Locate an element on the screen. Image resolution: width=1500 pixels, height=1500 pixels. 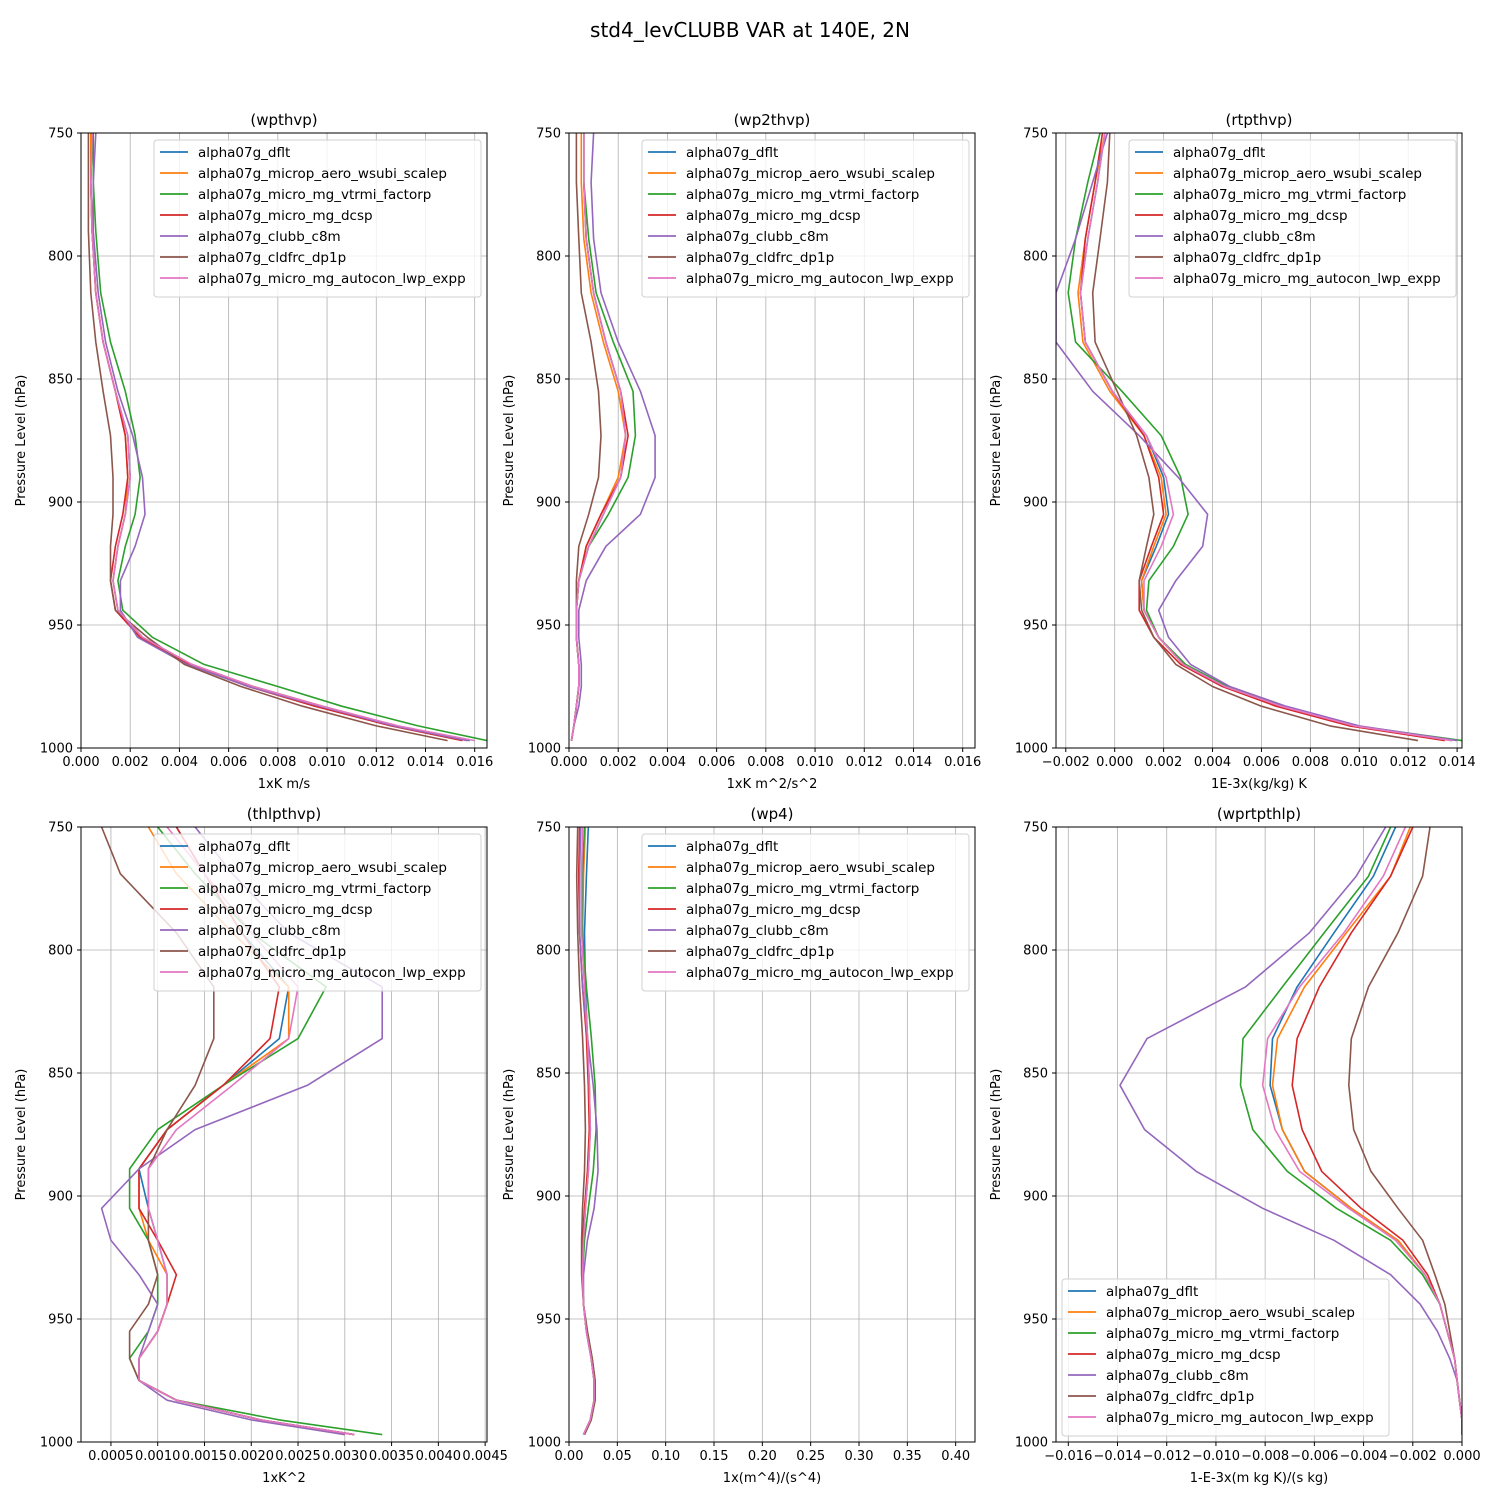
x-tick-label: 0.002 is located at coordinates (130, 762).